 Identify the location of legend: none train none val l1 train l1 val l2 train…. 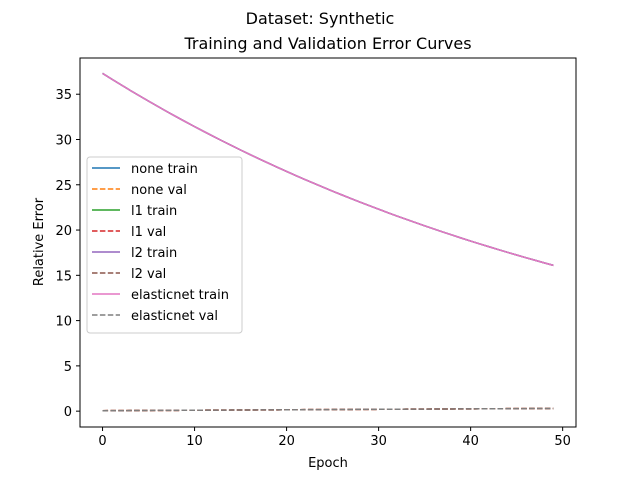
(164, 245).